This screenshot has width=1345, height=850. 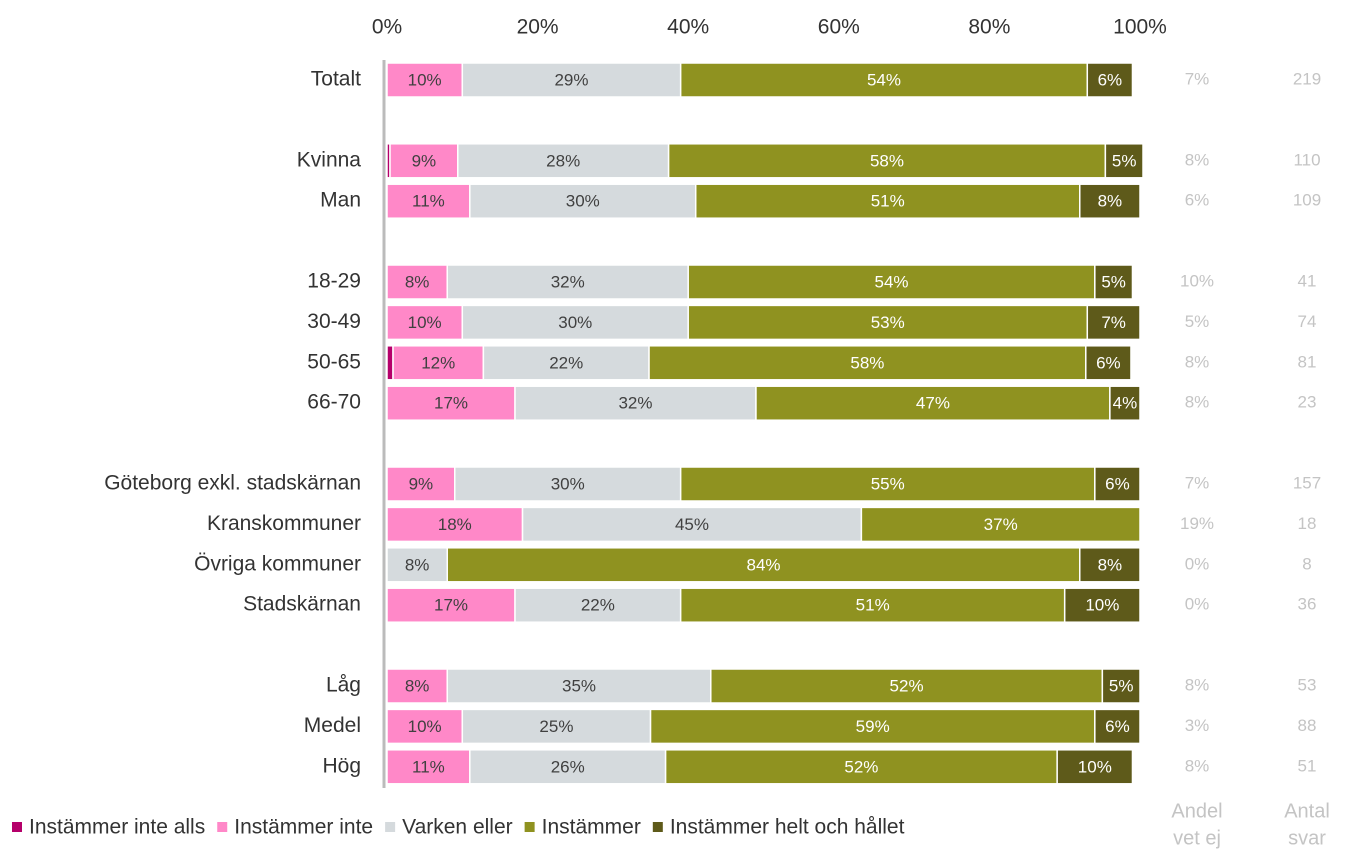 What do you see at coordinates (1307, 838) in the screenshot?
I see `column-header: svar` at bounding box center [1307, 838].